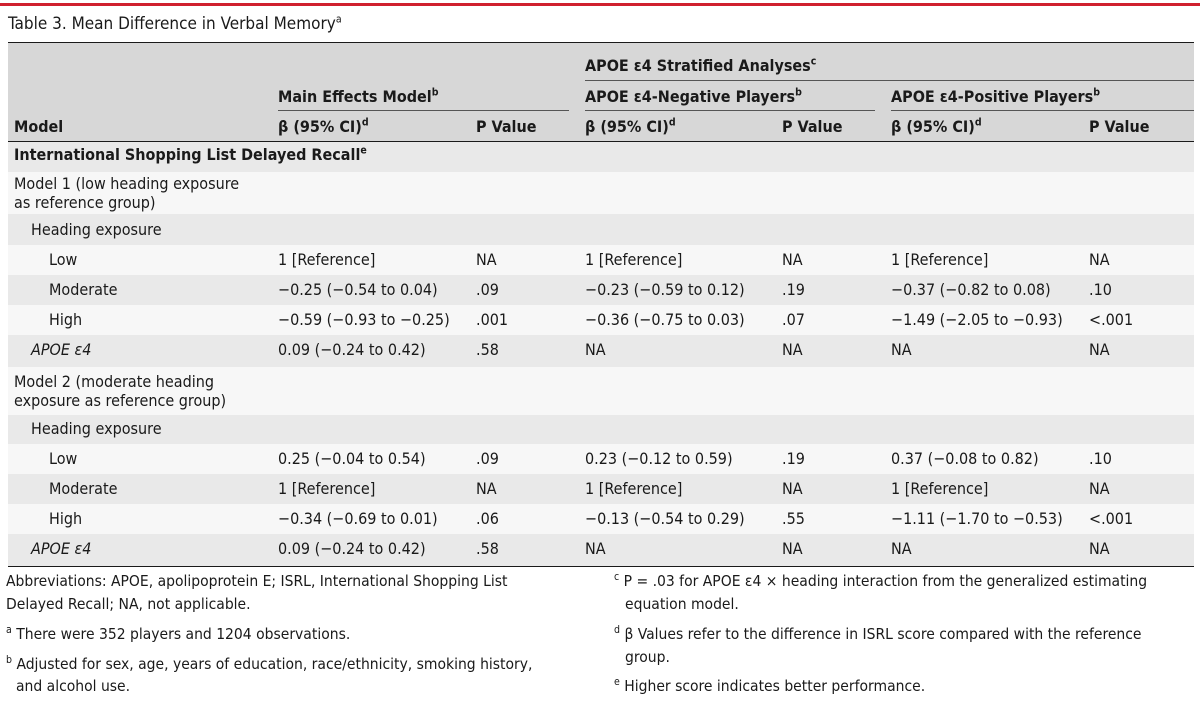 The image size is (1200, 702). What do you see at coordinates (352, 458) in the screenshot?
I see `cell-main-beta: 0.25 (−0.04 to 0.54)` at bounding box center [352, 458].